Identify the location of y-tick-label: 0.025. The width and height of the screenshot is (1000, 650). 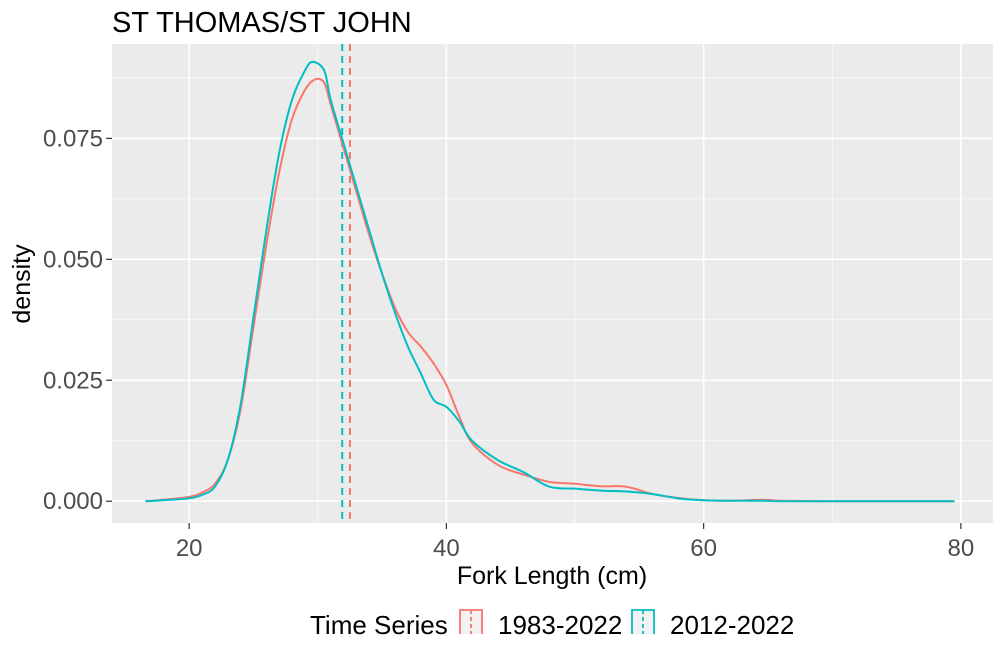
(73, 380).